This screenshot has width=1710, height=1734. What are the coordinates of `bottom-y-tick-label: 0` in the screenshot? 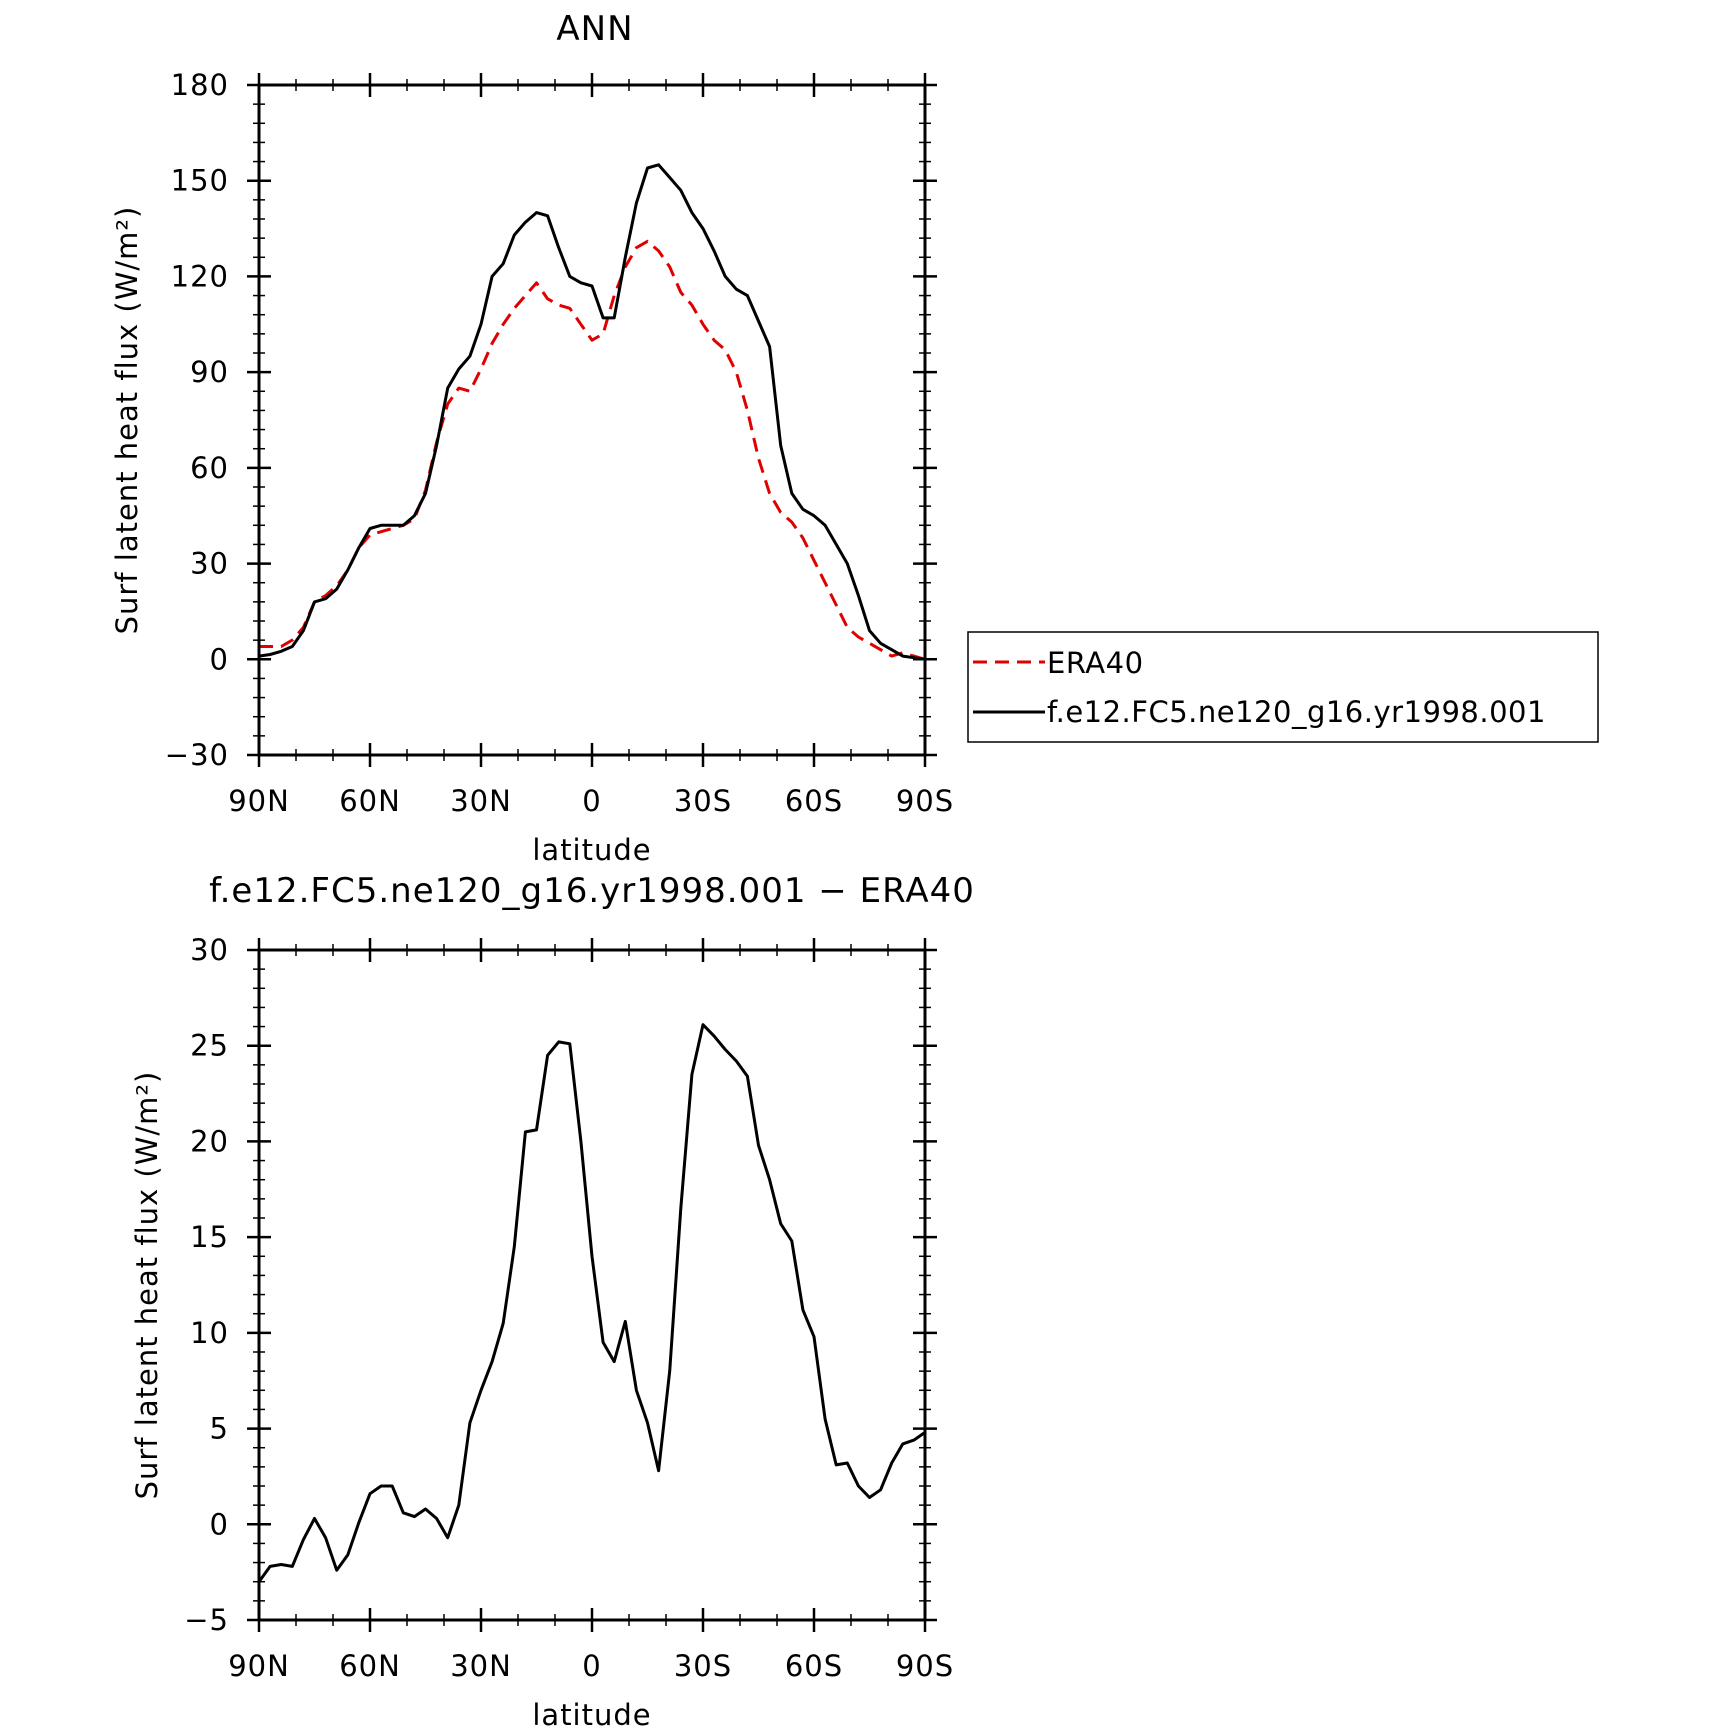 It's located at (219, 1524).